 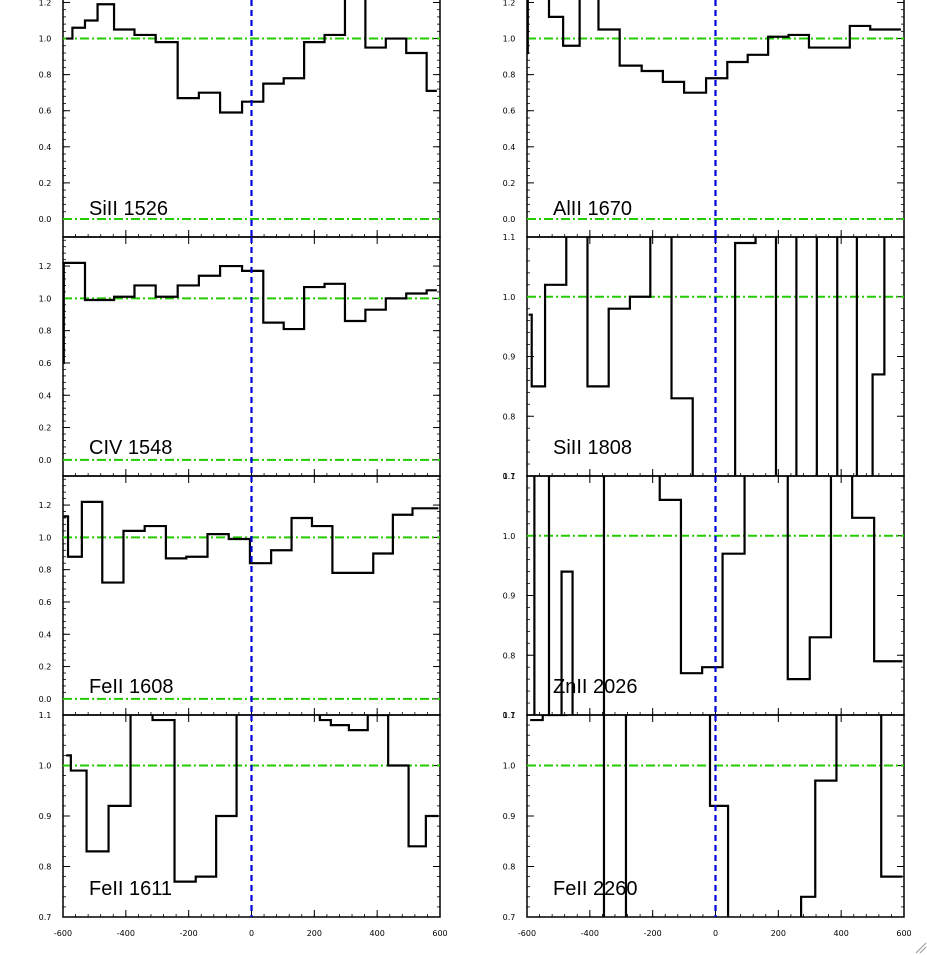 I want to click on panel-label: FeII 2260, so click(x=595, y=889).